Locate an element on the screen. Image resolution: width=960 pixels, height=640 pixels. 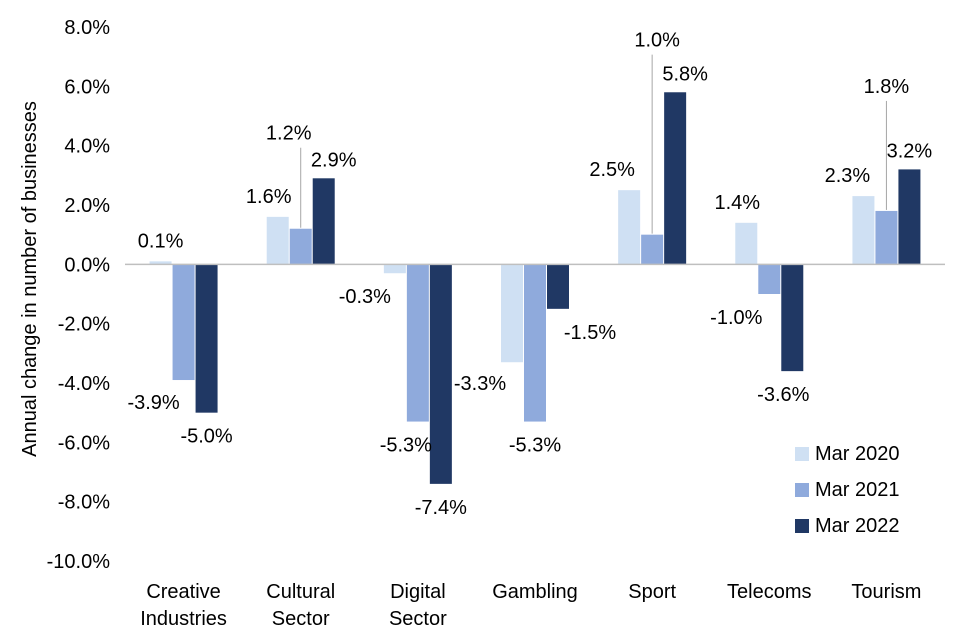
y-tick-label: 2.0% is located at coordinates (87, 206).